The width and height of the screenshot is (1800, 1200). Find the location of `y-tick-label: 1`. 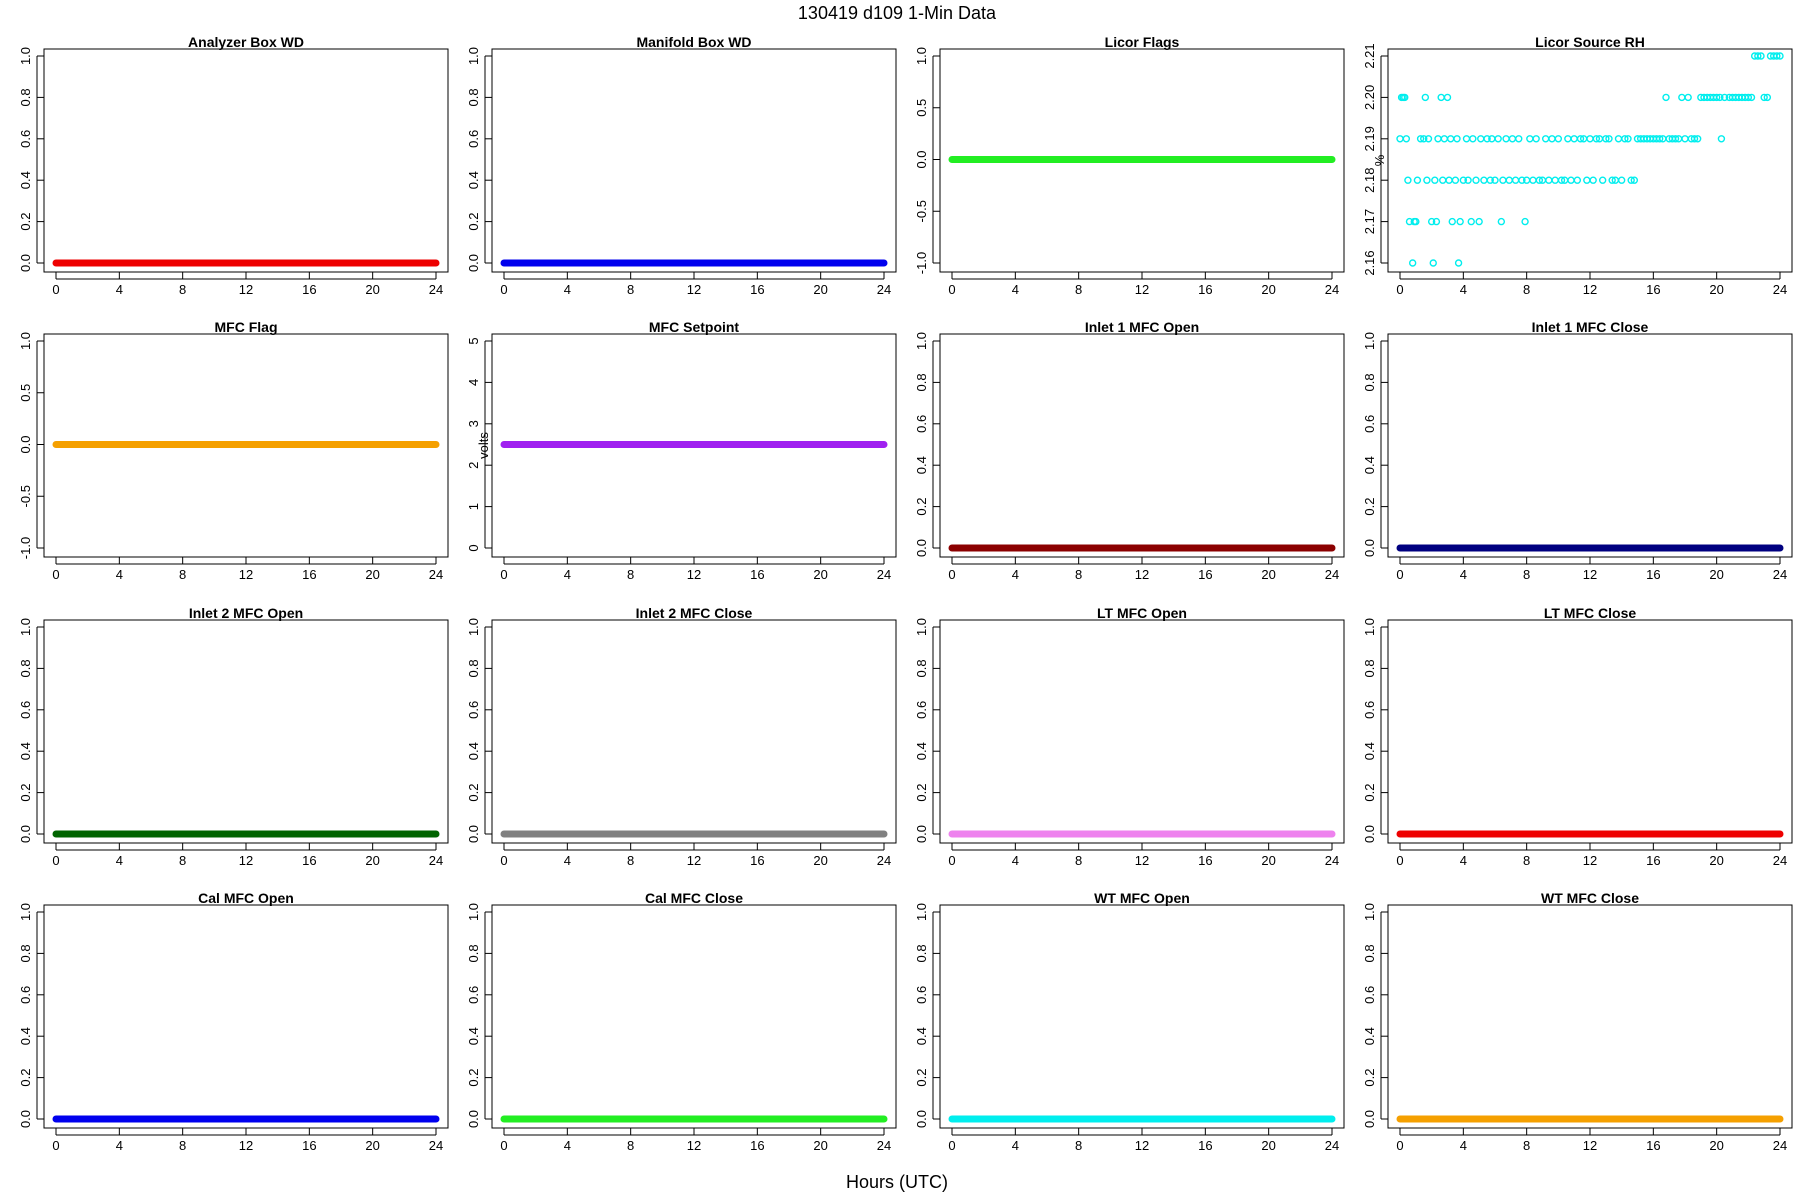

y-tick-label: 1 is located at coordinates (473, 506).